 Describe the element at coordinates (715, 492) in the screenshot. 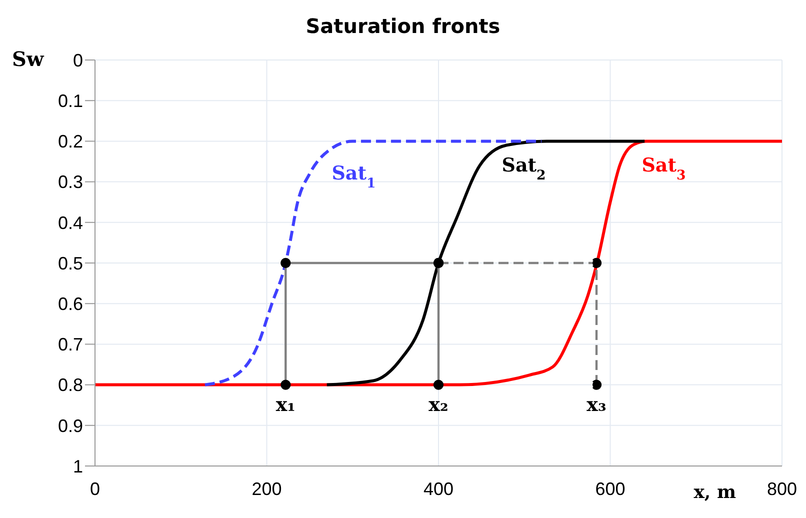

I see `x-axis-title: x, m` at that location.